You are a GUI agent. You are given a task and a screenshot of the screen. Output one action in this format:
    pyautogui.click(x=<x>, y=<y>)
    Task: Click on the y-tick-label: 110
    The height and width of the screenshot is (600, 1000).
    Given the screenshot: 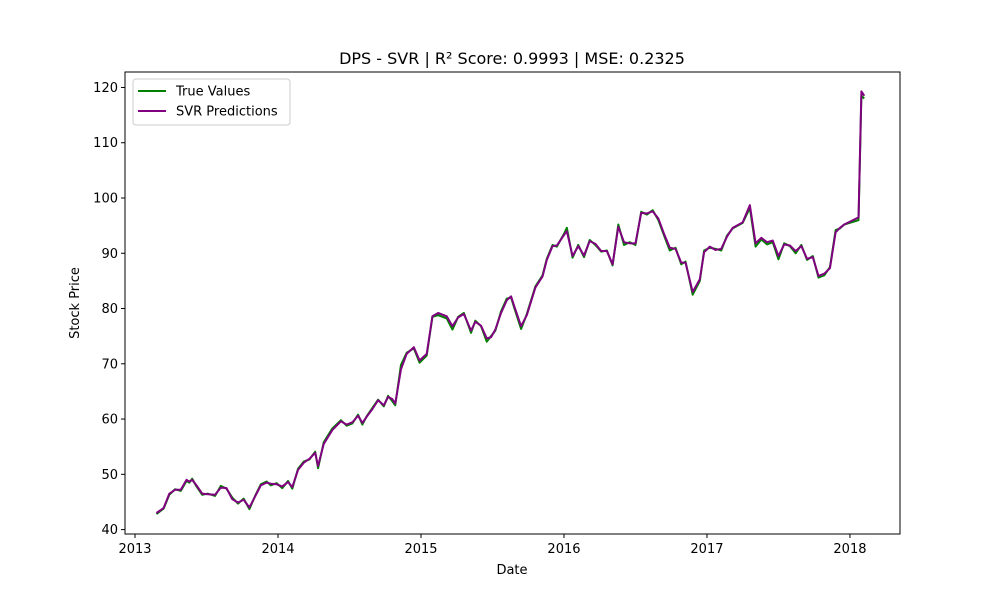 What is the action you would take?
    pyautogui.click(x=105, y=143)
    